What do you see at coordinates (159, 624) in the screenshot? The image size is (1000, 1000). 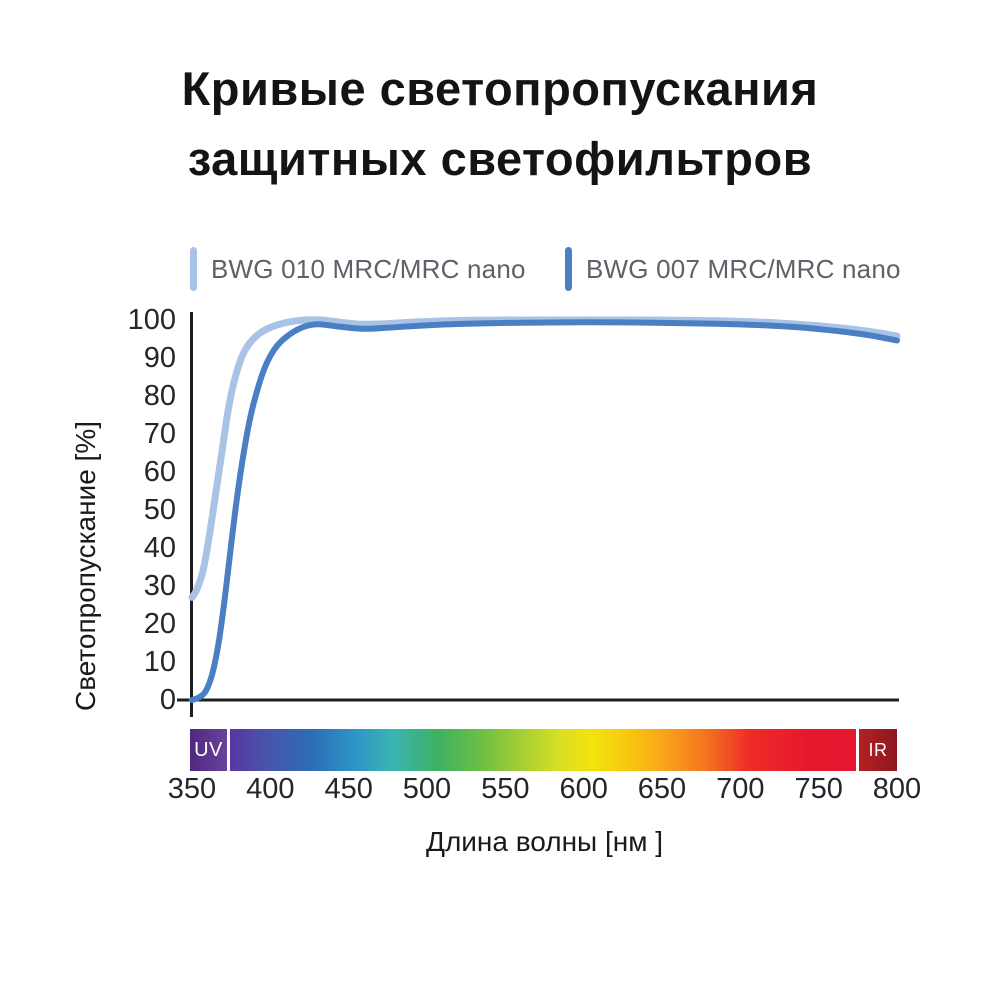 I see `y-tick-label-20: 20` at bounding box center [159, 624].